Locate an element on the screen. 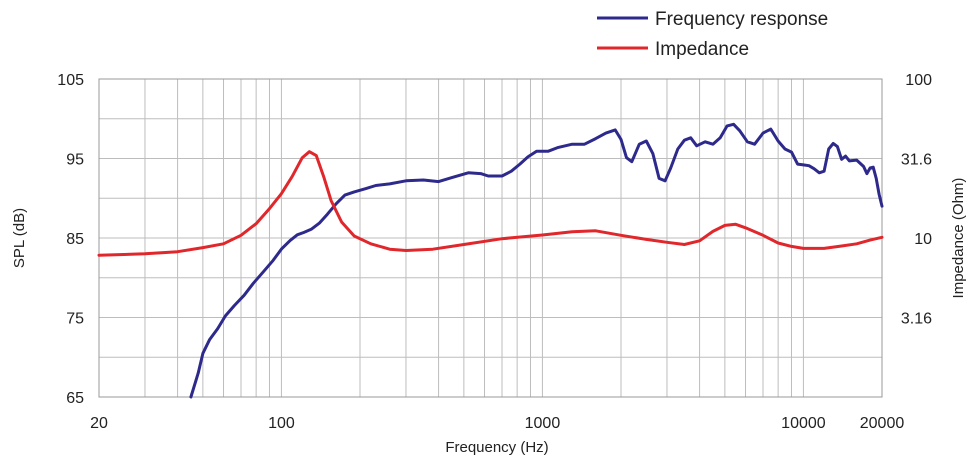  y2-axis-ticks: 3.16 10 31.6 100 is located at coordinates (916, 200).